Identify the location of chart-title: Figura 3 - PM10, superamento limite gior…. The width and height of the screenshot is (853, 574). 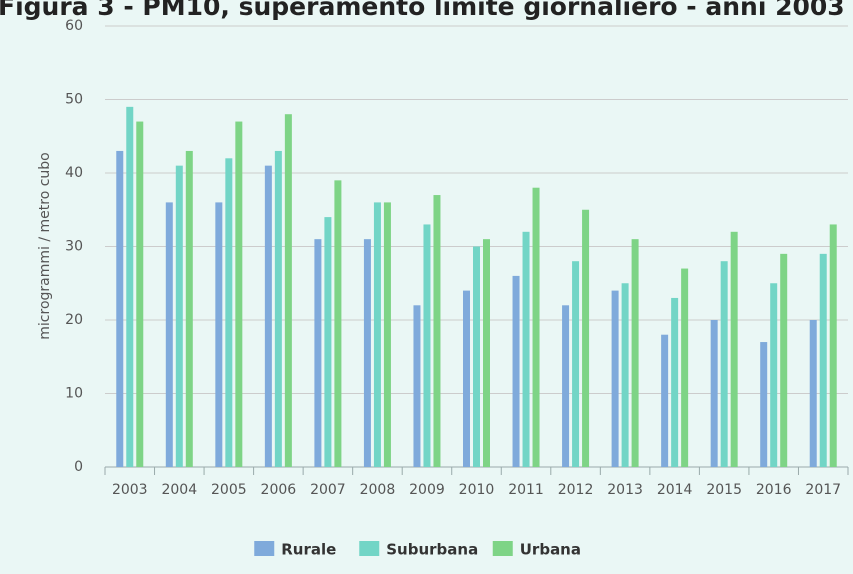
(422, 10).